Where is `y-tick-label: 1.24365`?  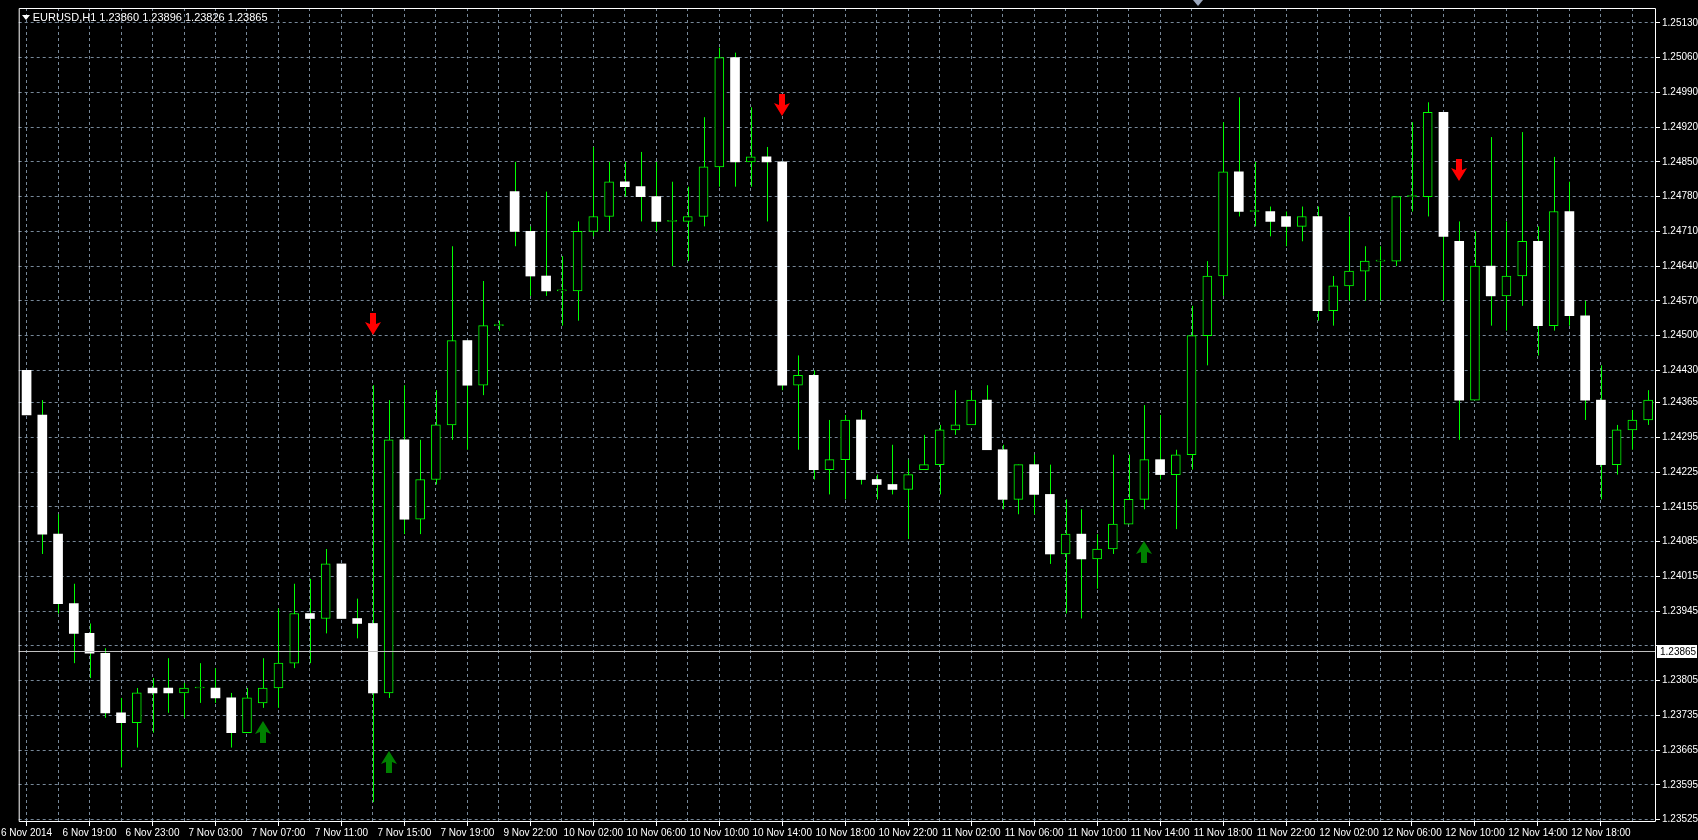
y-tick-label: 1.24365 is located at coordinates (1680, 402).